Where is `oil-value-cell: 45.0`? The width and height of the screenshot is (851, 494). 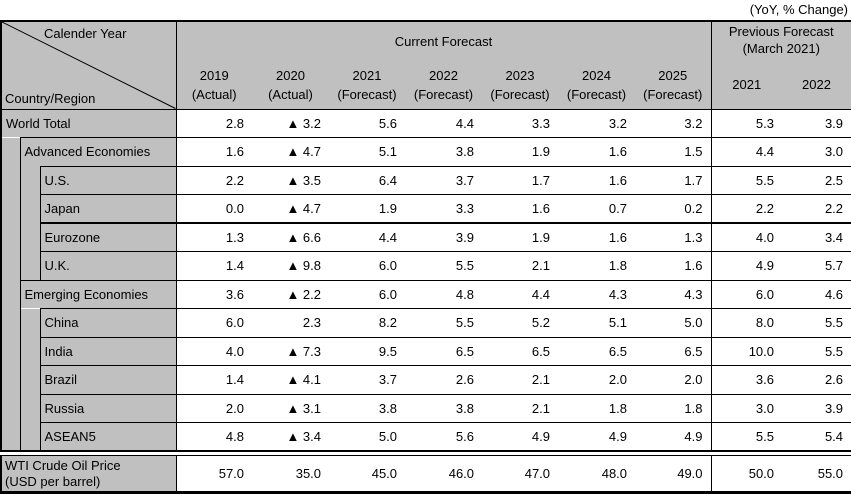
oil-value-cell: 45.0 is located at coordinates (367, 474).